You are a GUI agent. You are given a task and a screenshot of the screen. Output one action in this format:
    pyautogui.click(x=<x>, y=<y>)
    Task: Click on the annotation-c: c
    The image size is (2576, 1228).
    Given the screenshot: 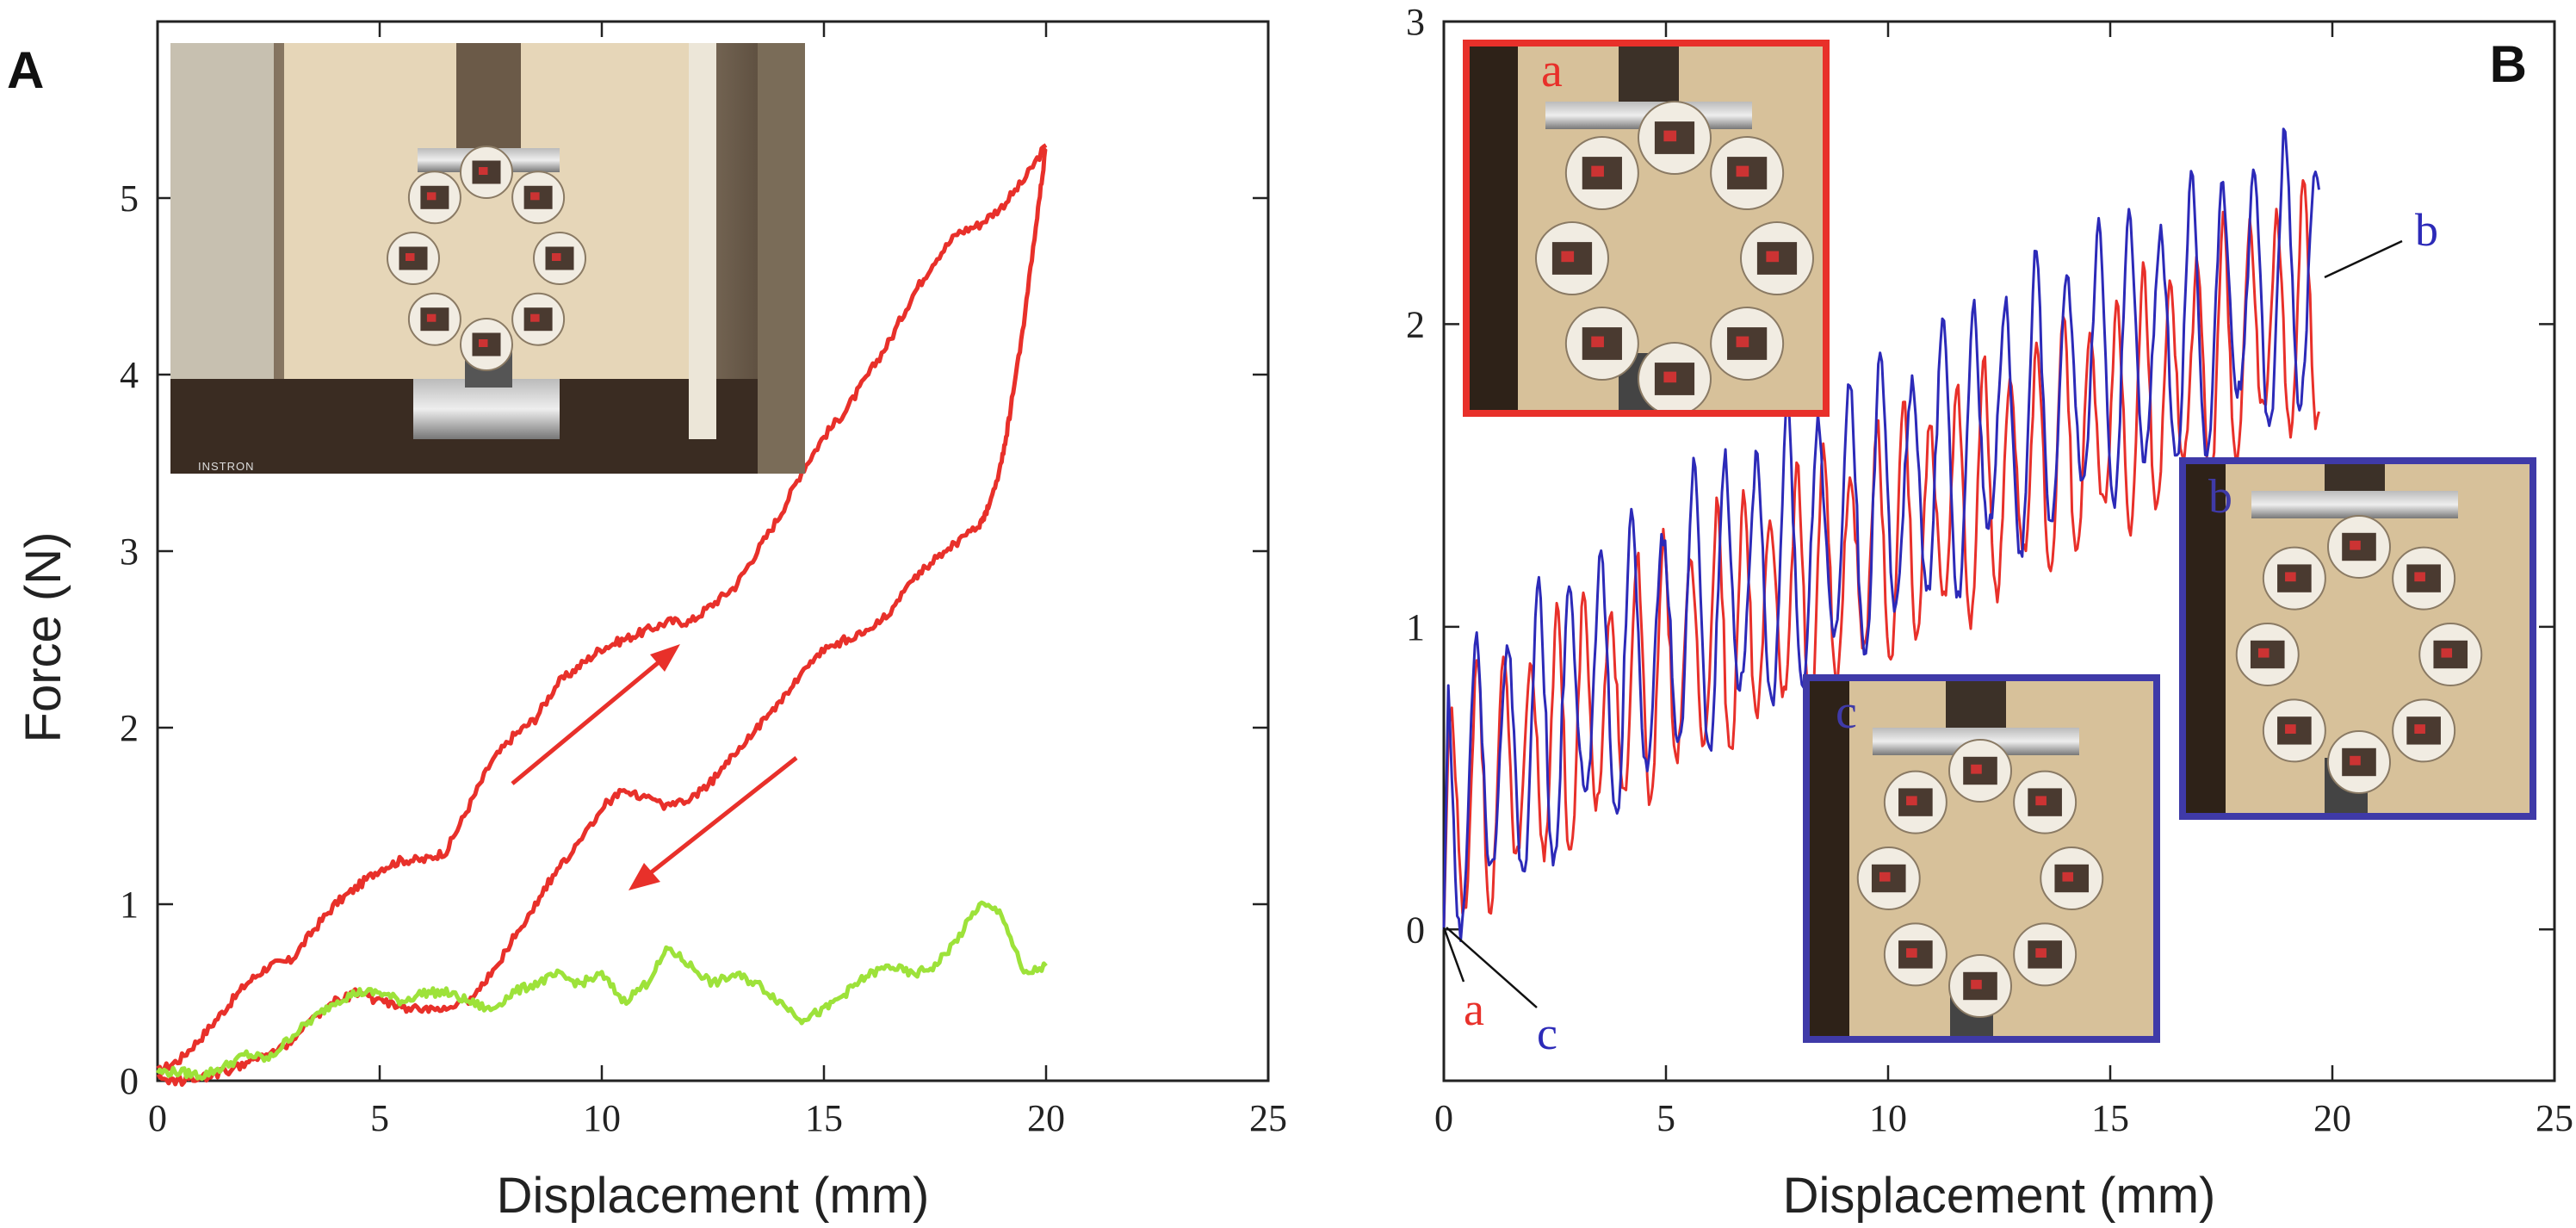 What is the action you would take?
    pyautogui.click(x=1547, y=1034)
    